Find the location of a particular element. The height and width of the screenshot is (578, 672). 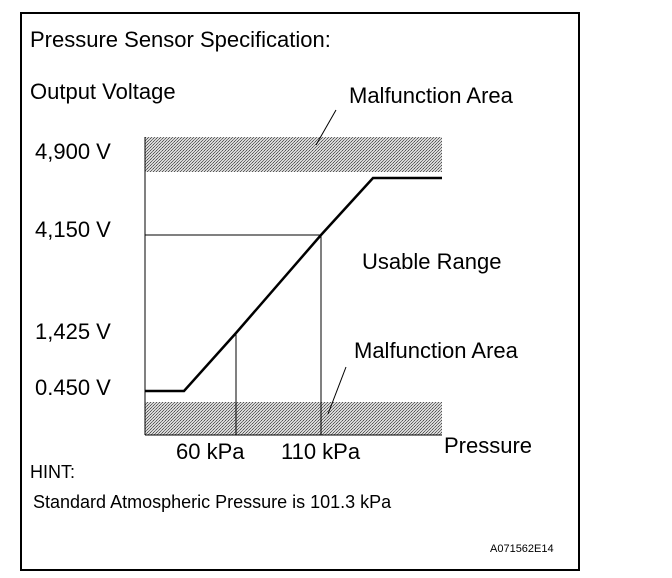

x-tick-60kpa: 60 kPa is located at coordinates (210, 451).